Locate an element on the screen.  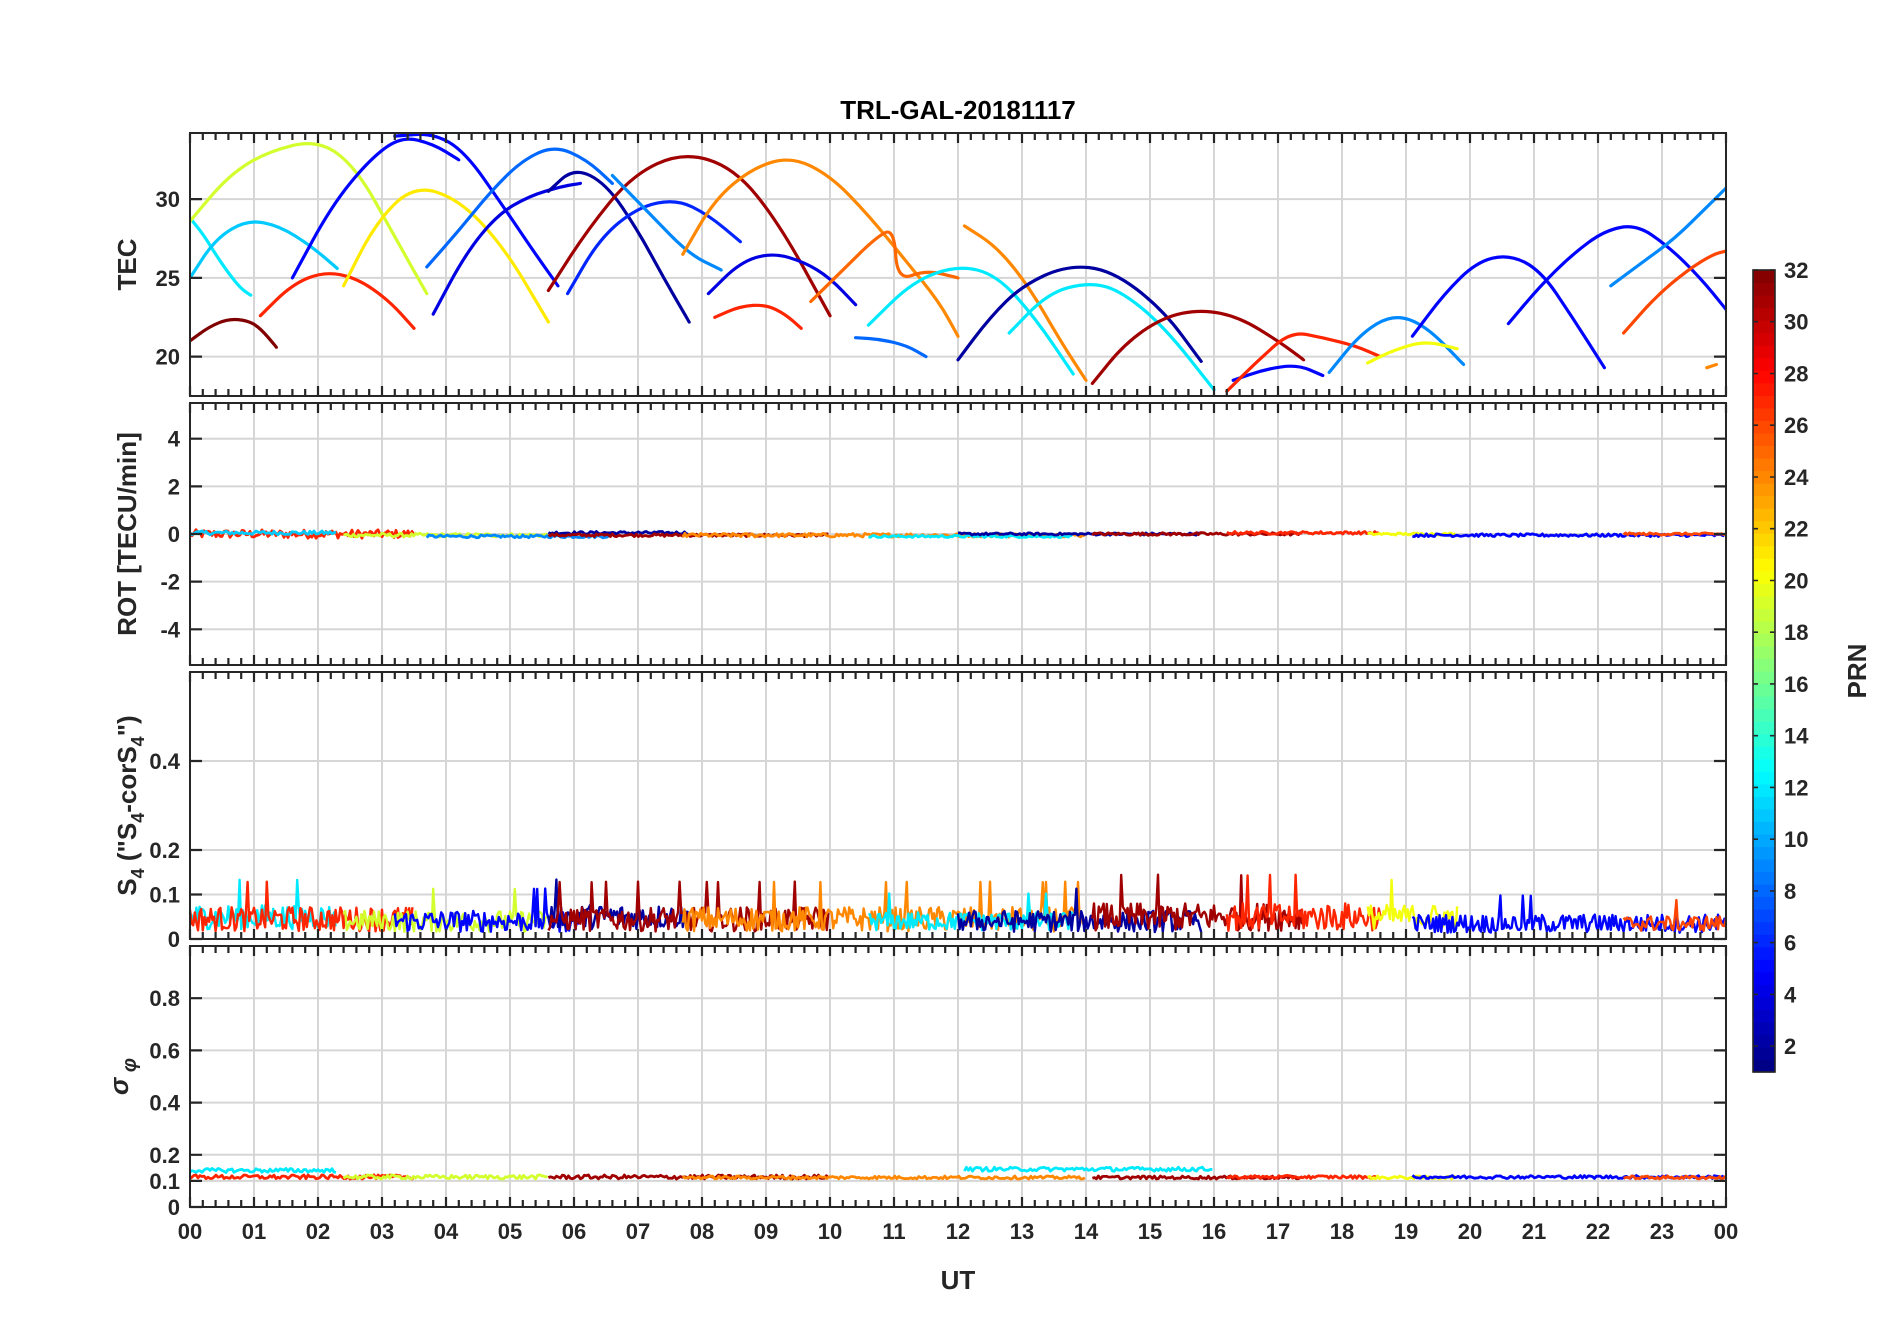
y-axis-label-text: TEC is located at coordinates (127, 264).